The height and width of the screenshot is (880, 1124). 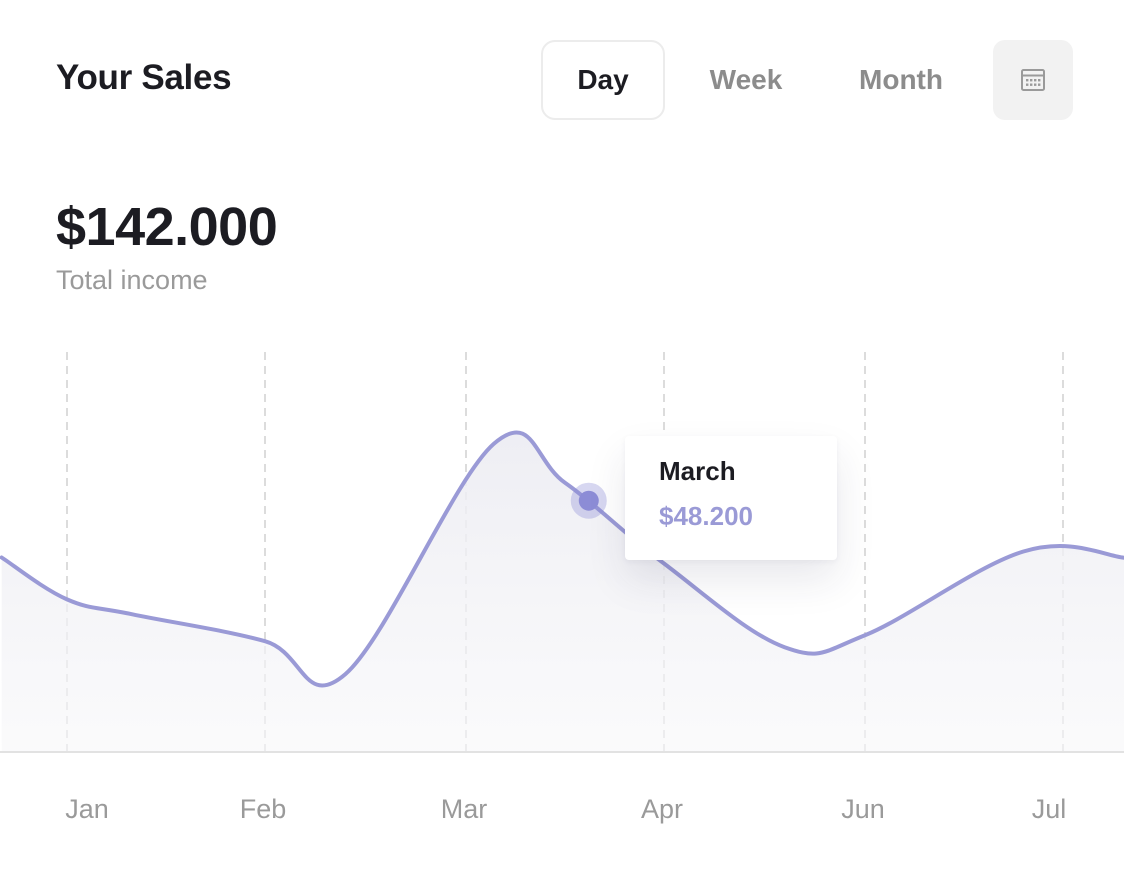 I want to click on chart-tooltip: March $48.200, so click(x=731, y=498).